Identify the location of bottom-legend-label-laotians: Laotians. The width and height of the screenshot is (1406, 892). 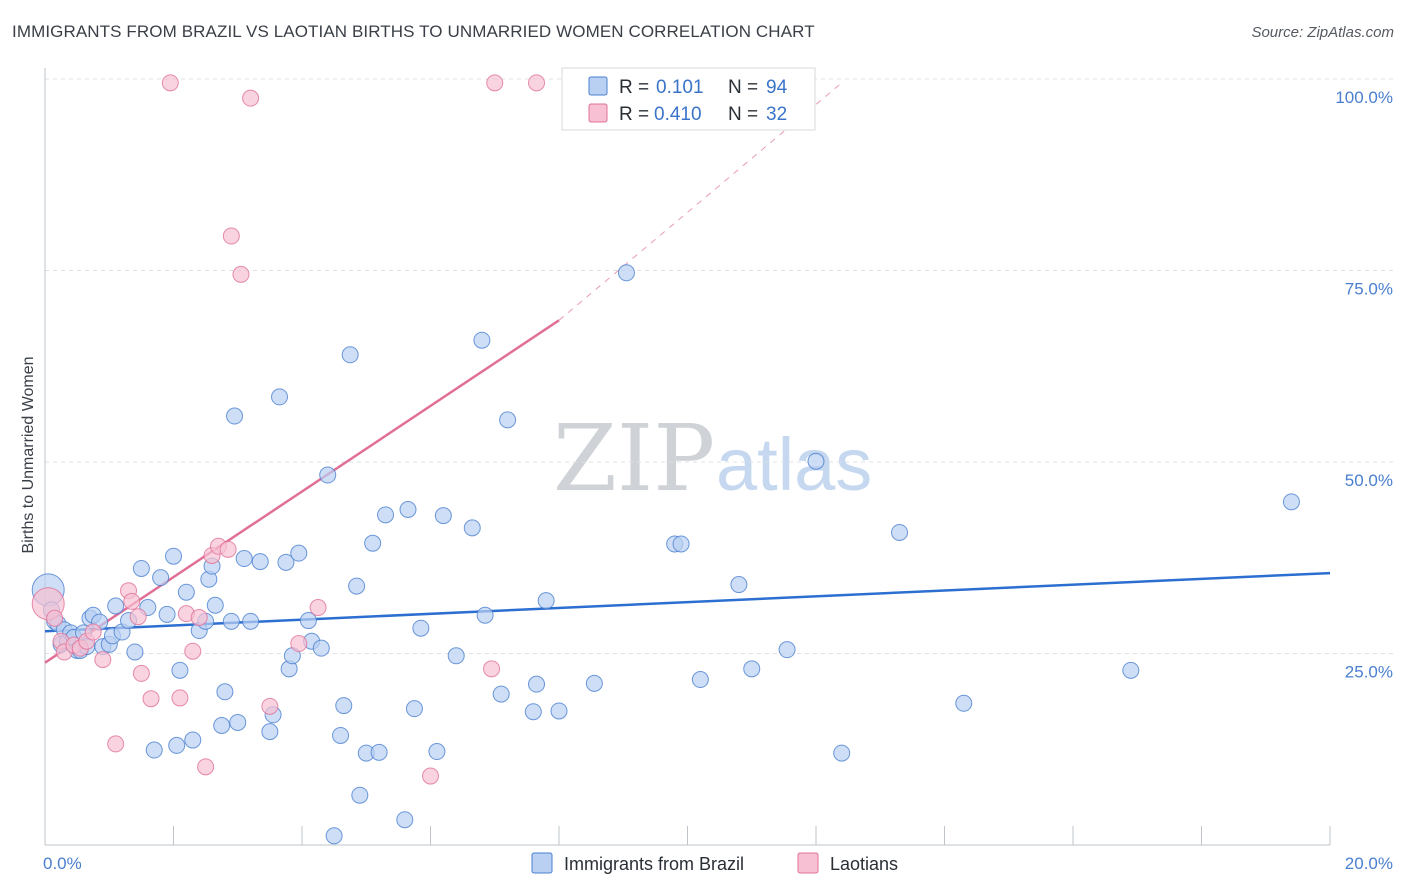
(864, 864).